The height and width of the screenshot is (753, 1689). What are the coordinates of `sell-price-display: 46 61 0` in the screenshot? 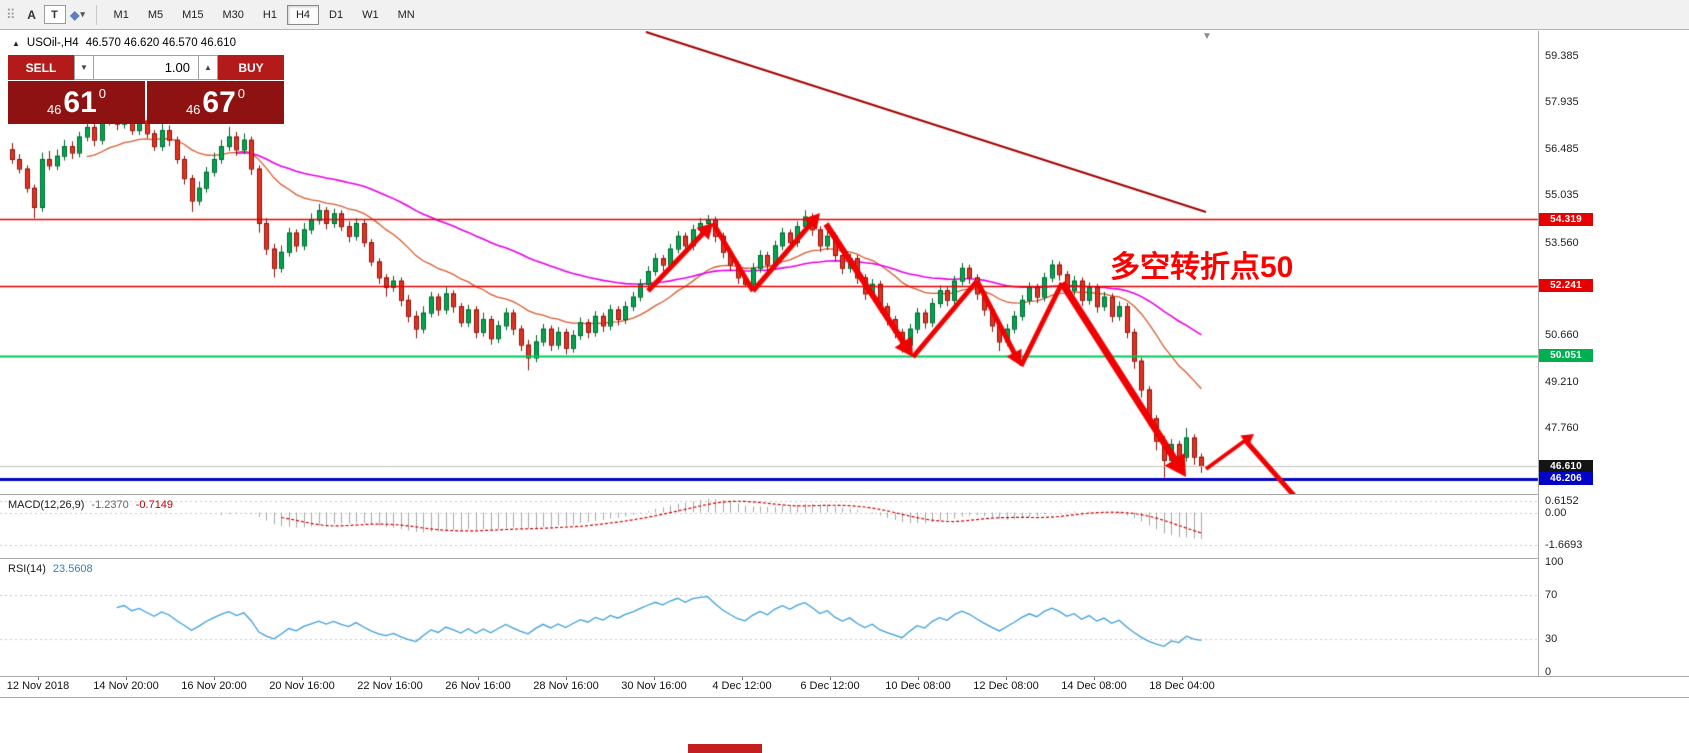 It's located at (76, 102).